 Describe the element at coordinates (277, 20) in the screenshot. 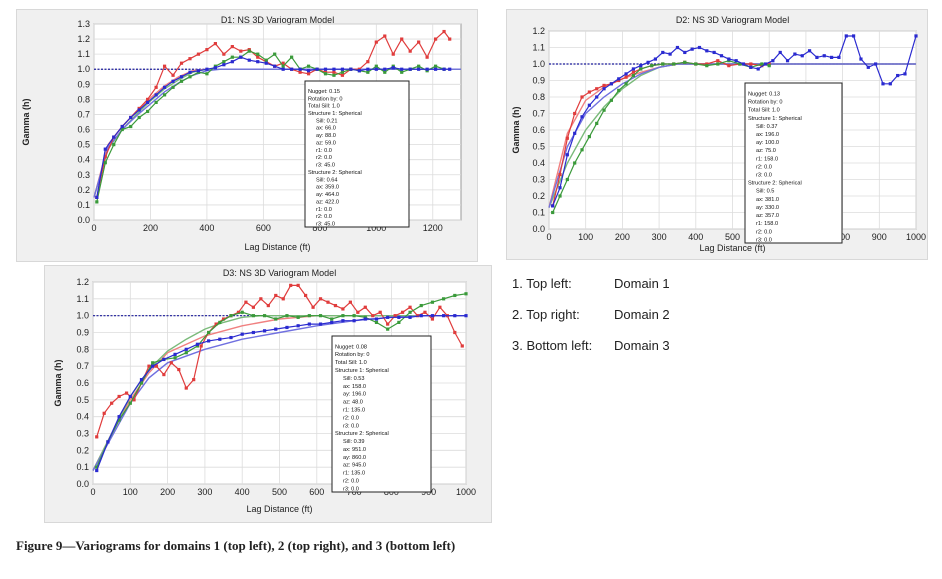

I see `chart-title: D1: NS 3D Variogram Model` at that location.